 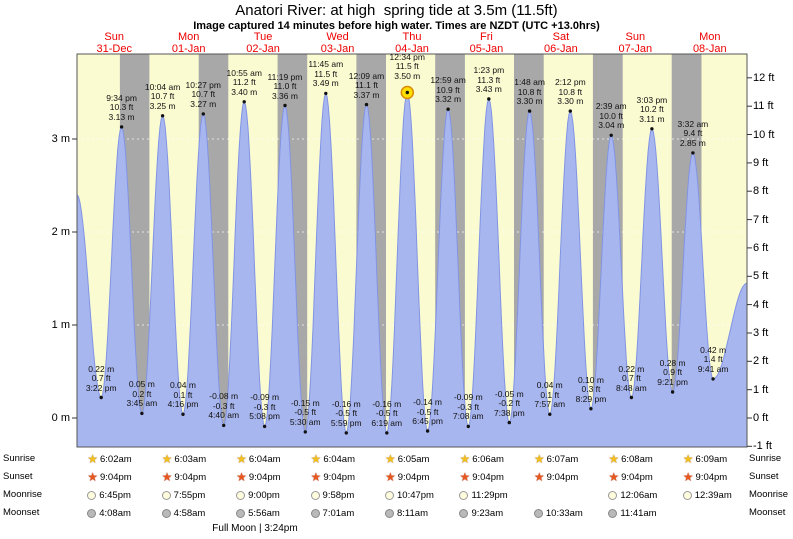 I want to click on moonset-row-label-right: Moonset, so click(x=767, y=512).